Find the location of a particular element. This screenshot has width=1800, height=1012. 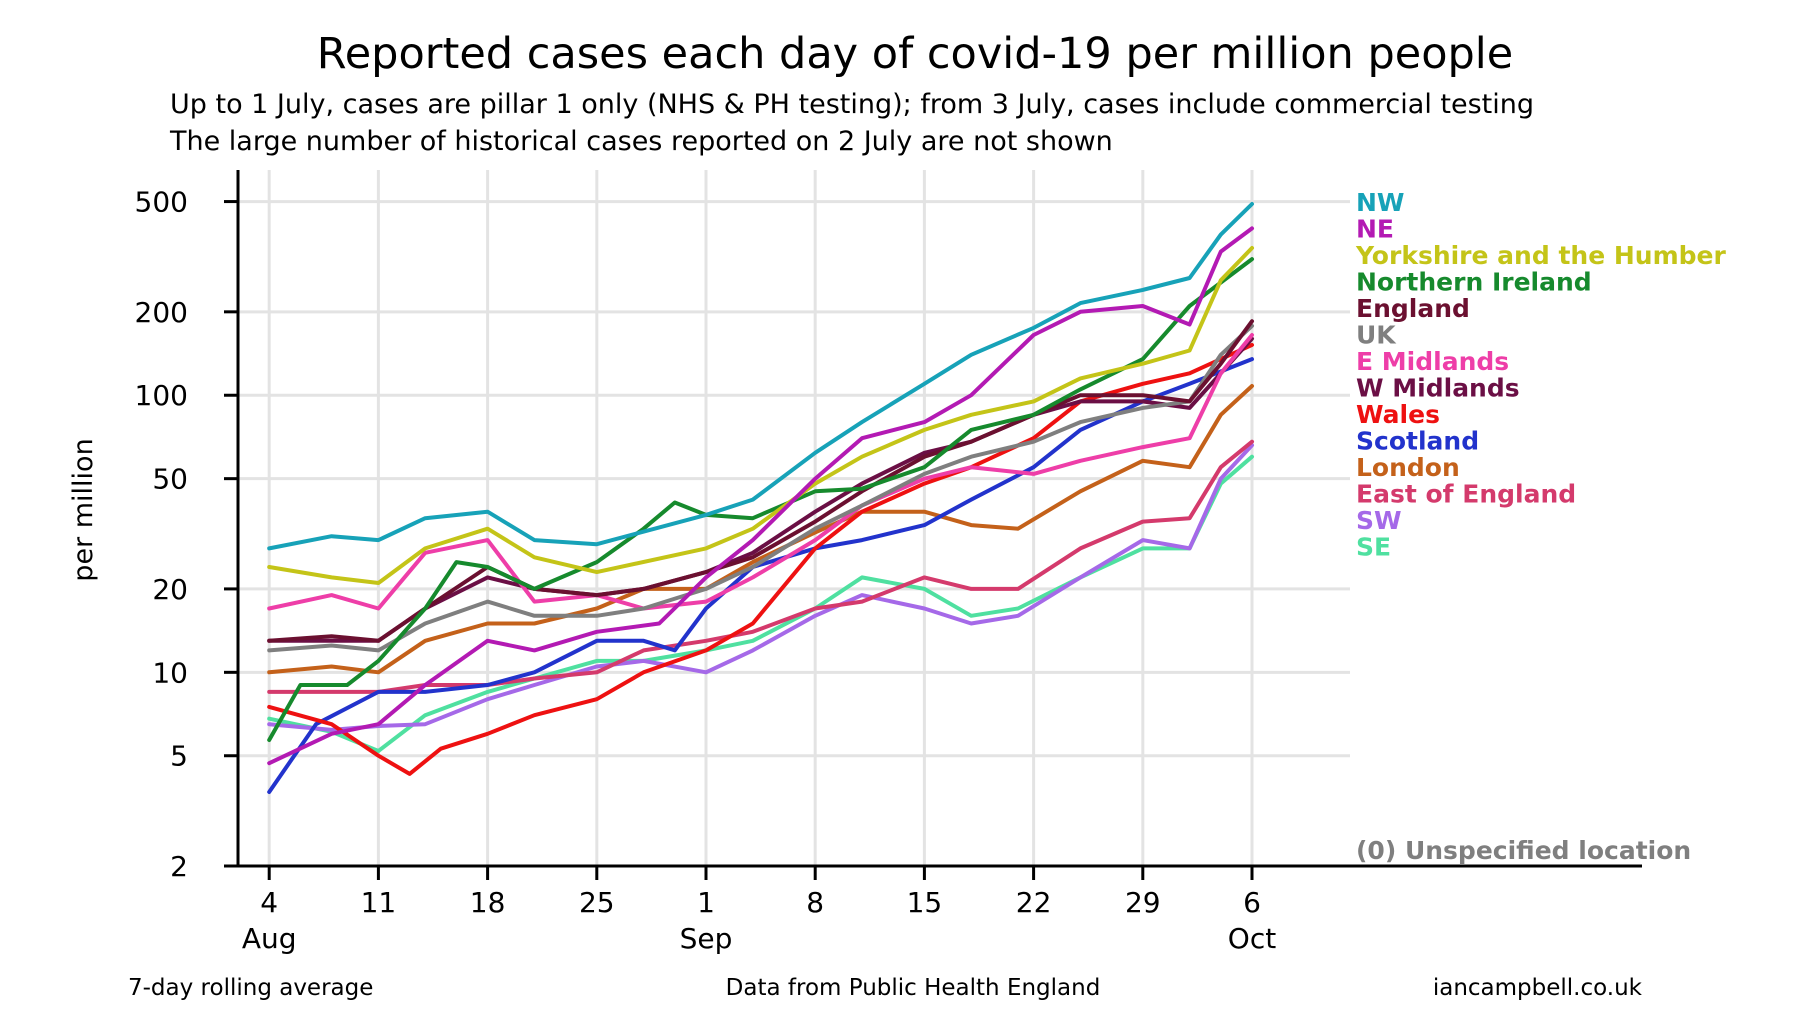

x-tick-label: 4 is located at coordinates (269, 902).